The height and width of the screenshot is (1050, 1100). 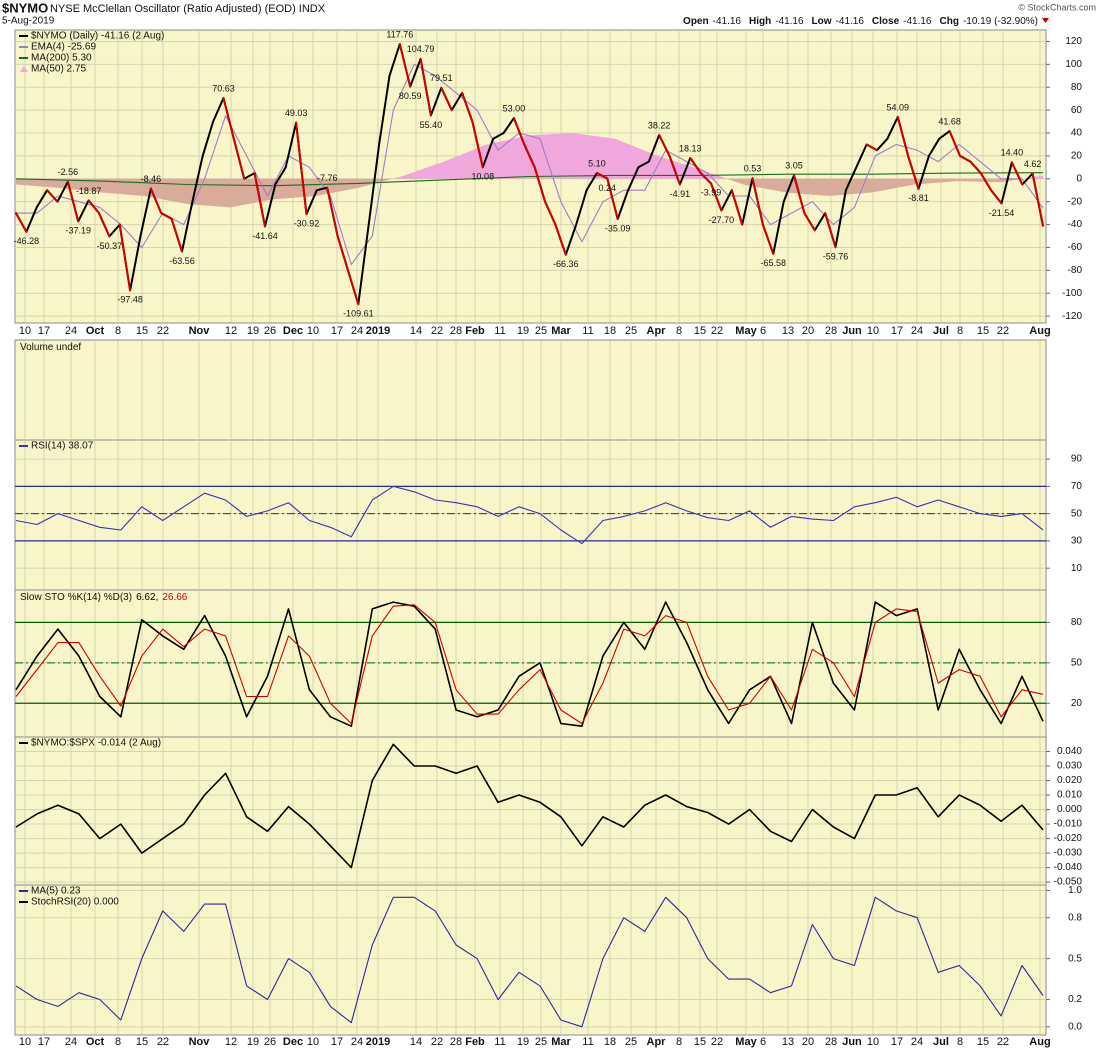 What do you see at coordinates (95, 1042) in the screenshot?
I see `x-tick-label: Oct` at bounding box center [95, 1042].